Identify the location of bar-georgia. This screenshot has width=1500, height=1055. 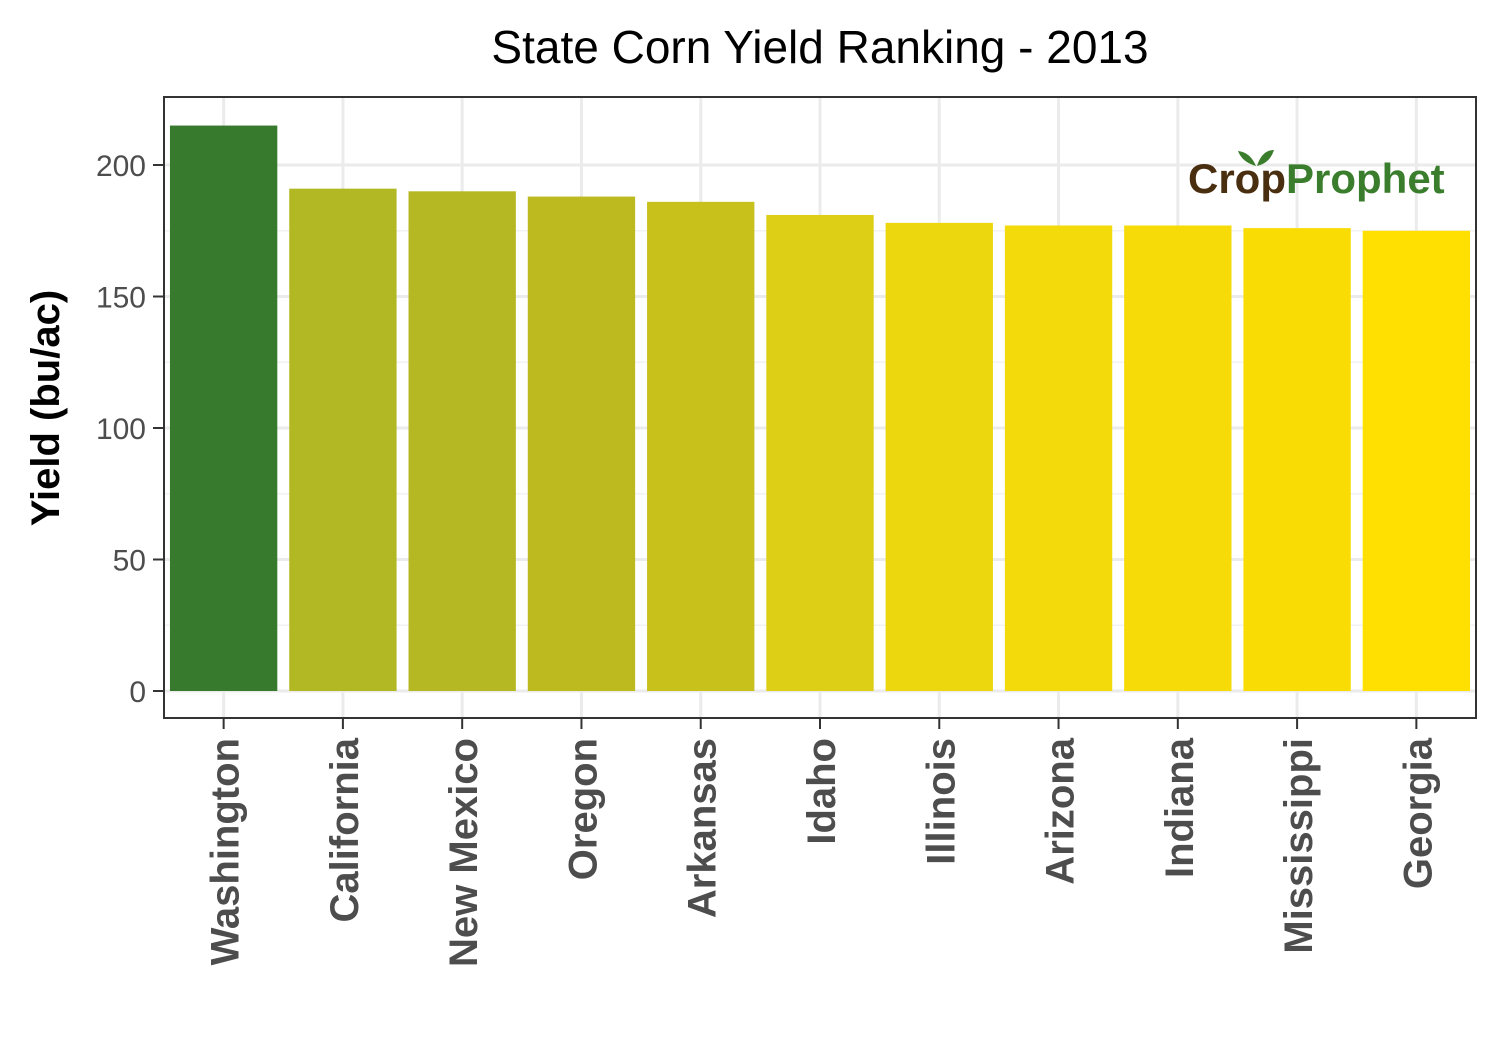
(1416, 460).